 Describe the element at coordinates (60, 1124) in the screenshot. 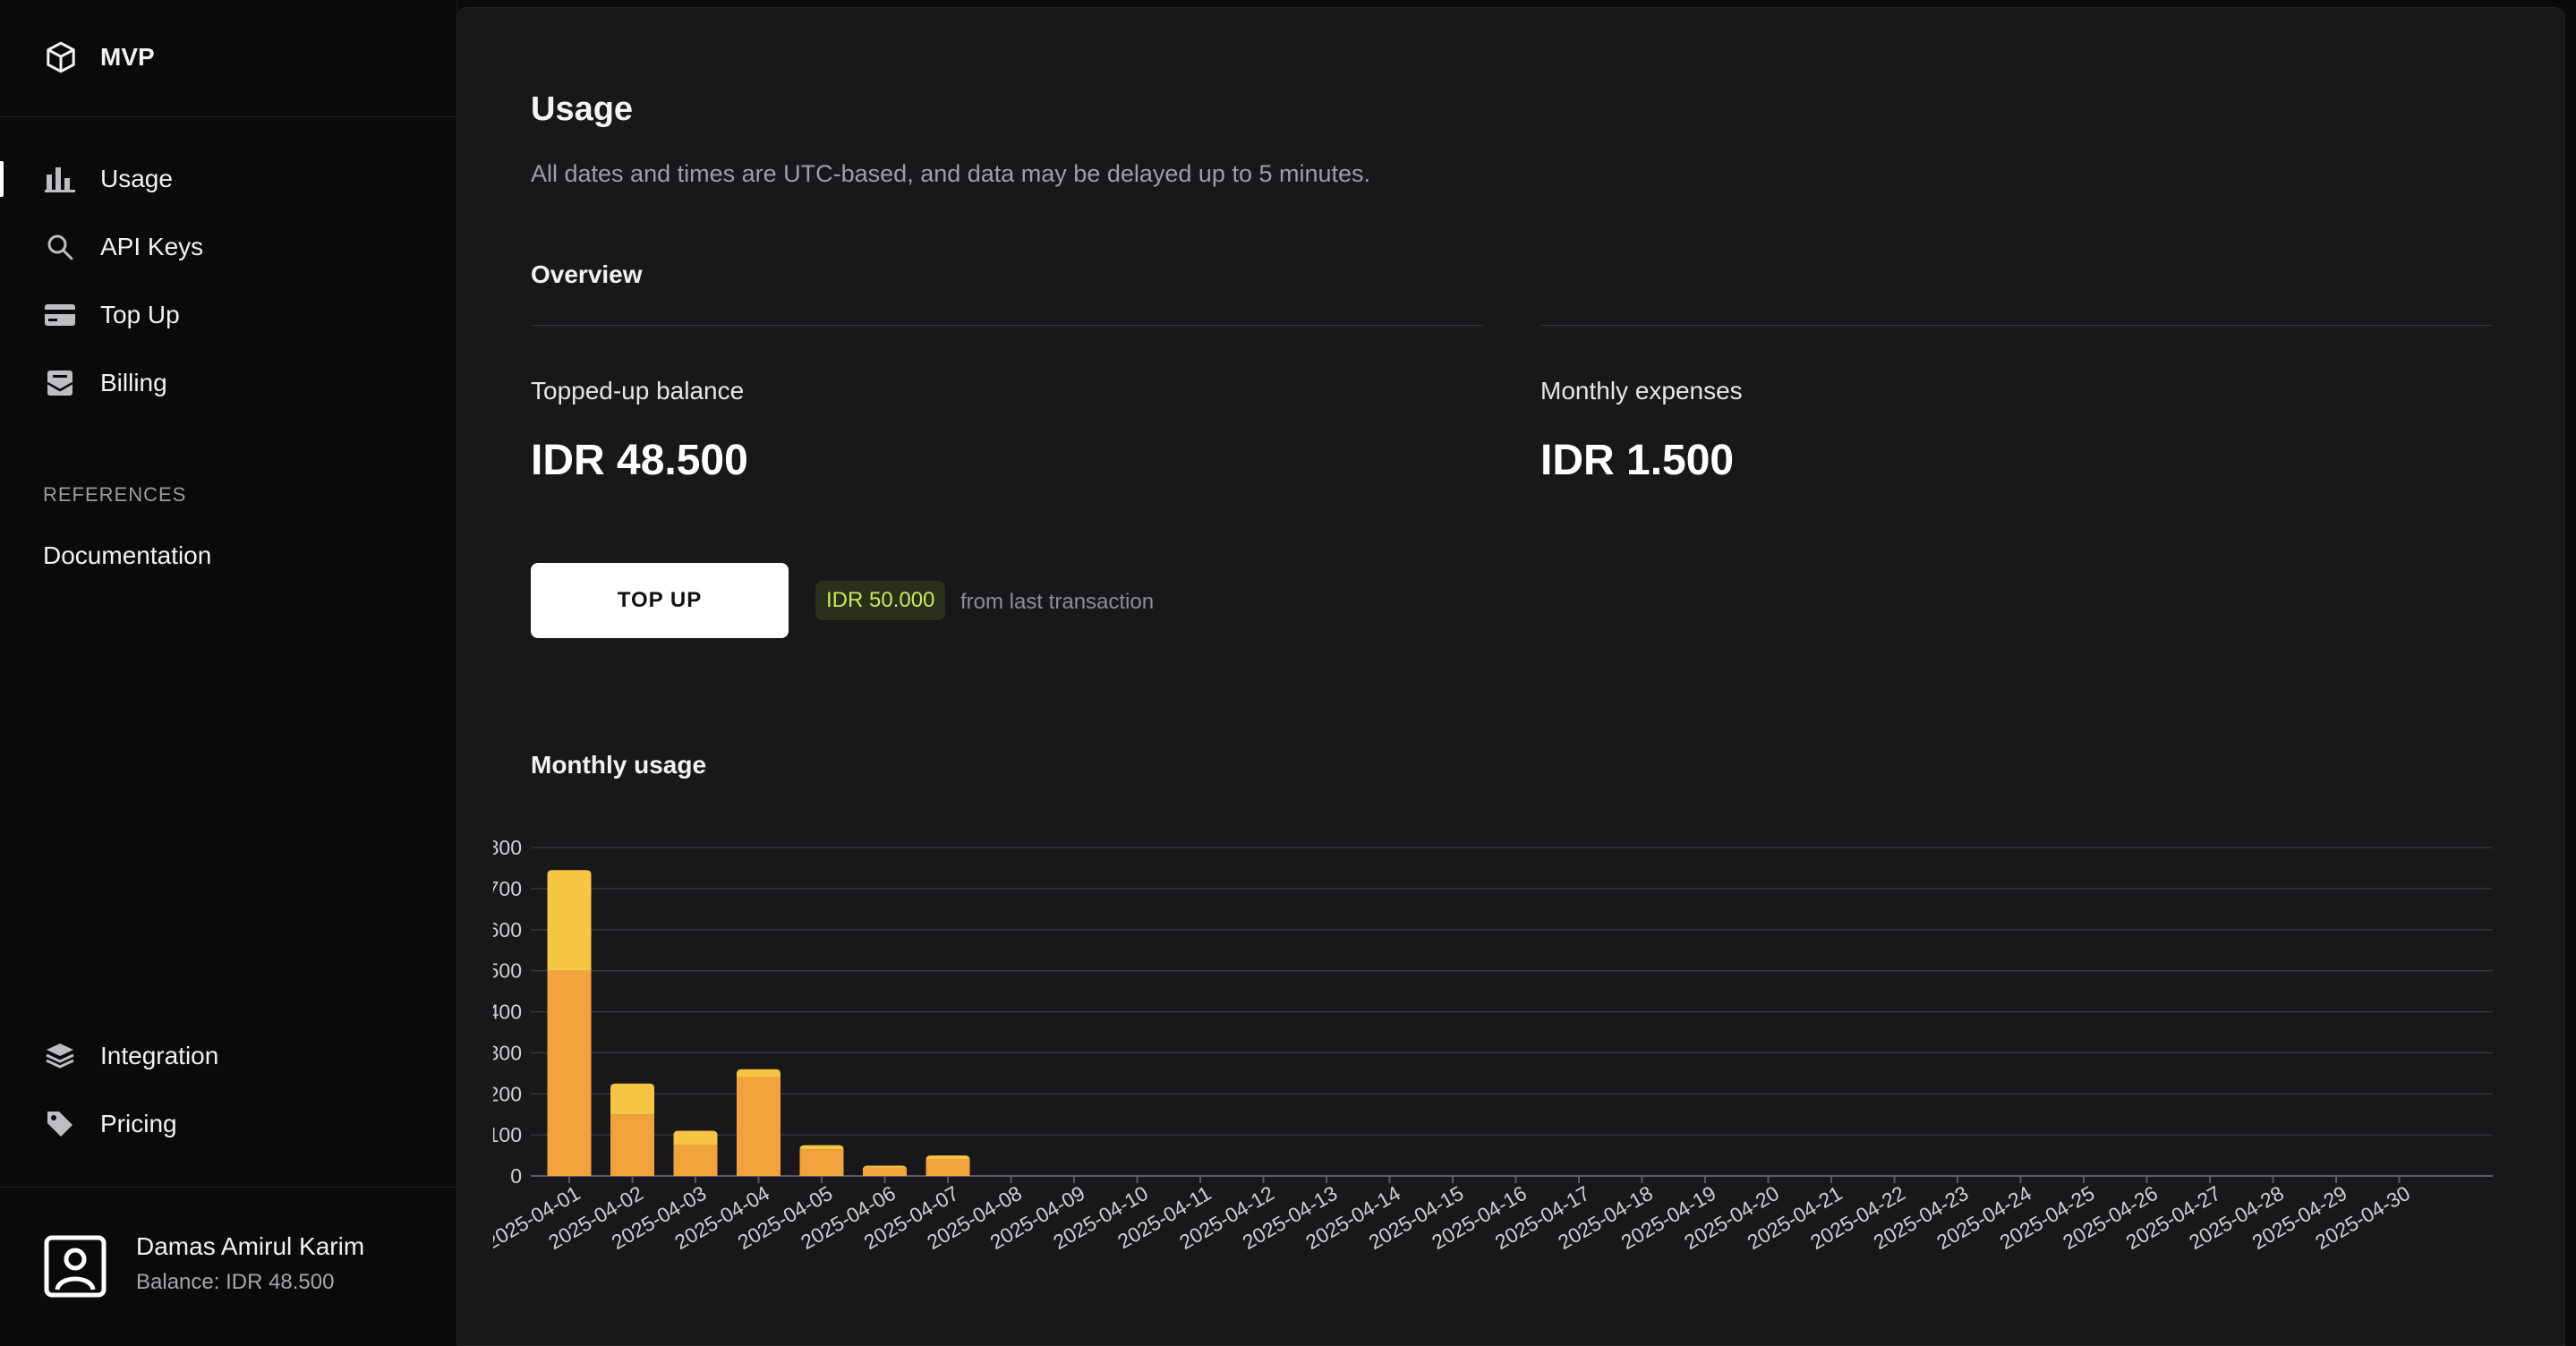

I see `tag-icon` at that location.